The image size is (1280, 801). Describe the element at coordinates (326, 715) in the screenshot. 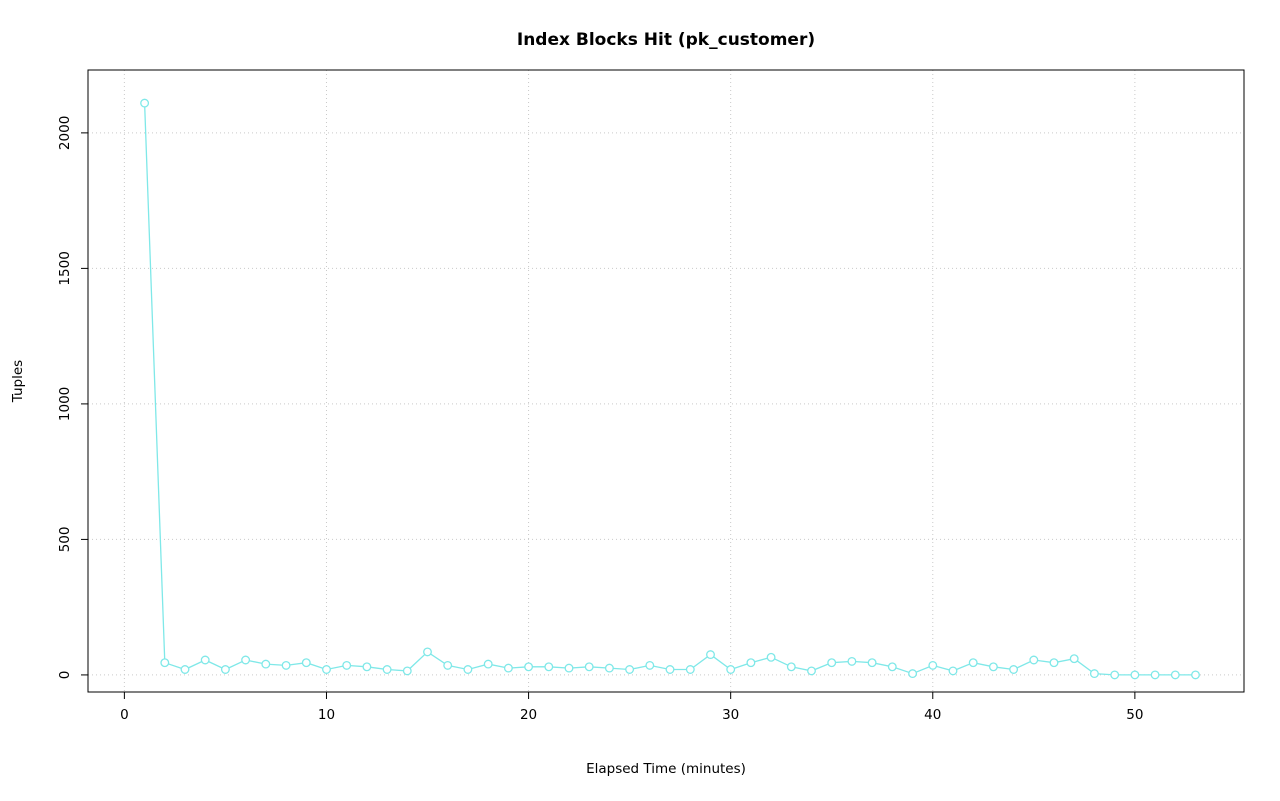

I see `x-tick-label: 10` at that location.